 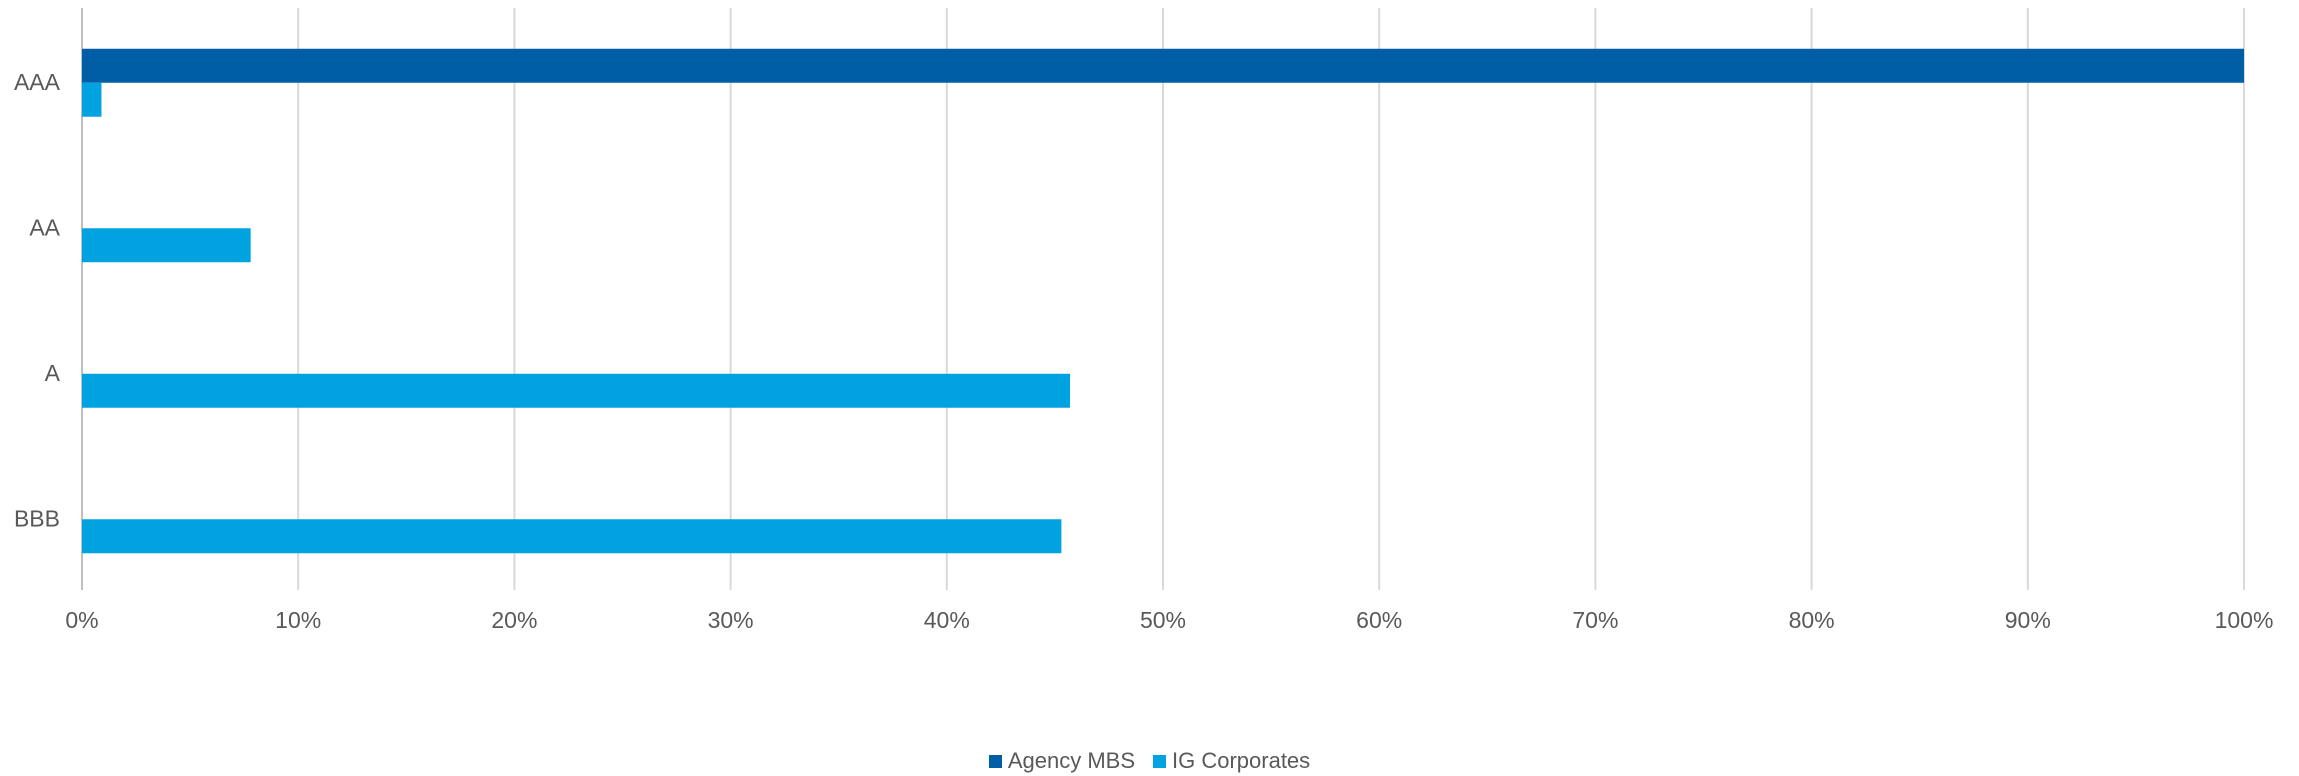 I want to click on x-tick-label: 100%, so click(x=2244, y=620).